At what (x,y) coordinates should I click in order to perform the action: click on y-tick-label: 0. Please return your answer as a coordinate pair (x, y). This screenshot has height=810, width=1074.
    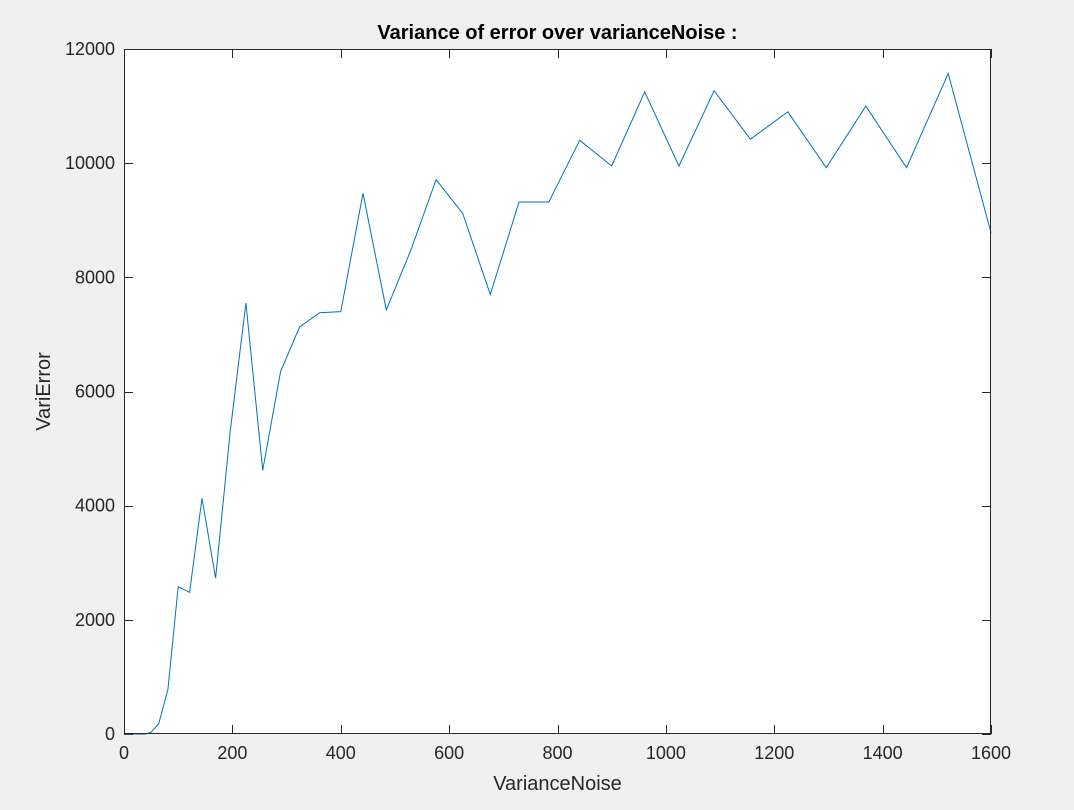
    Looking at the image, I should click on (110, 734).